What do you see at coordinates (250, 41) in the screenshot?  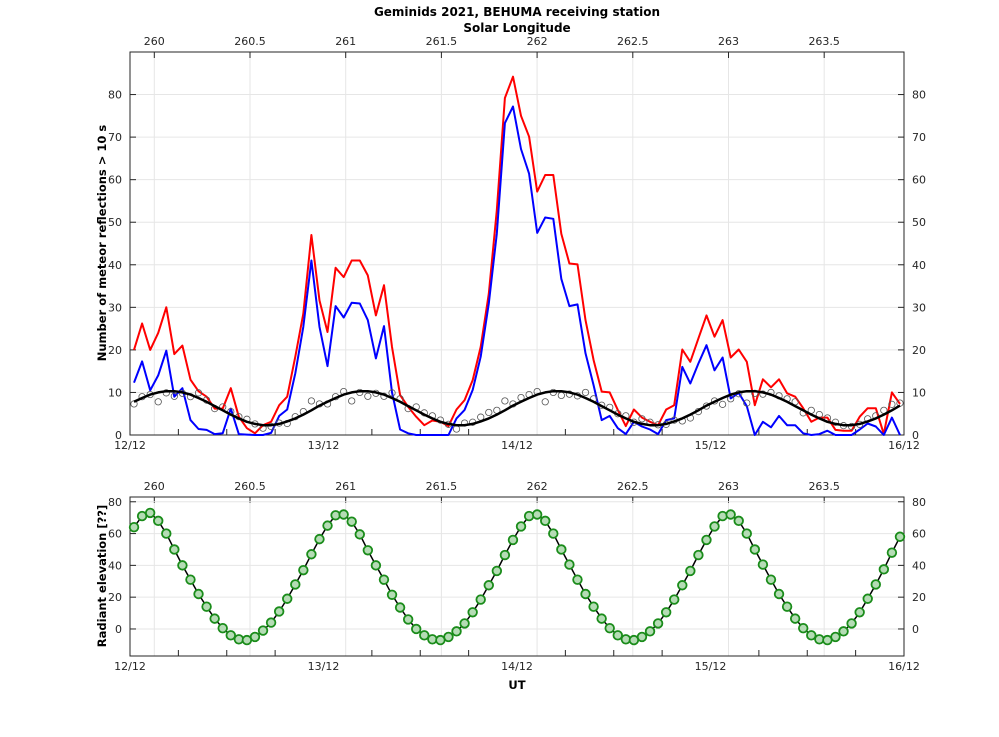 I see `top-axis-tick-label: 260.5` at bounding box center [250, 41].